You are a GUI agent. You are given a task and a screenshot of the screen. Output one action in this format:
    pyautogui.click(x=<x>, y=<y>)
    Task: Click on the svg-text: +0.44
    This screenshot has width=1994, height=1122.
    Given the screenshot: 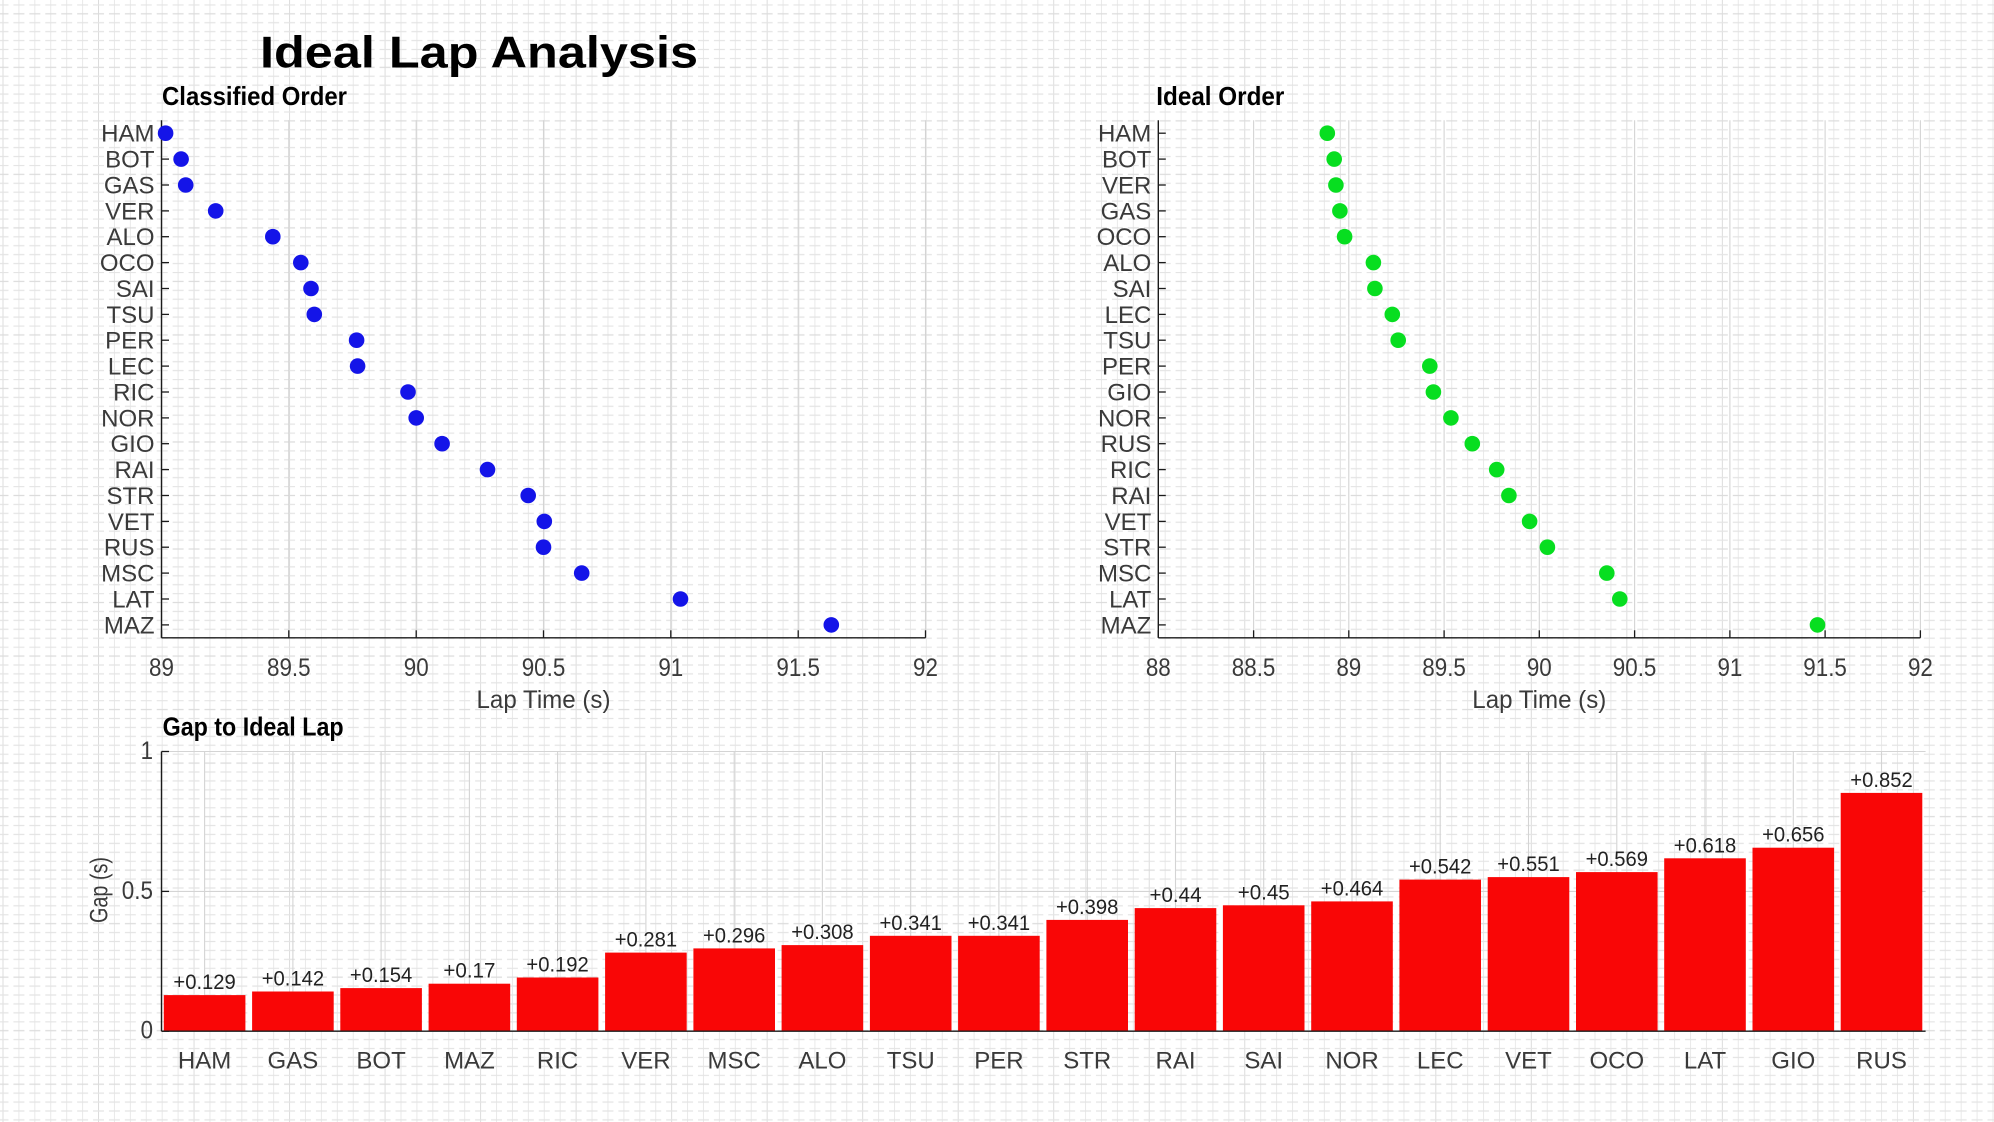 What is the action you would take?
    pyautogui.click(x=1176, y=895)
    